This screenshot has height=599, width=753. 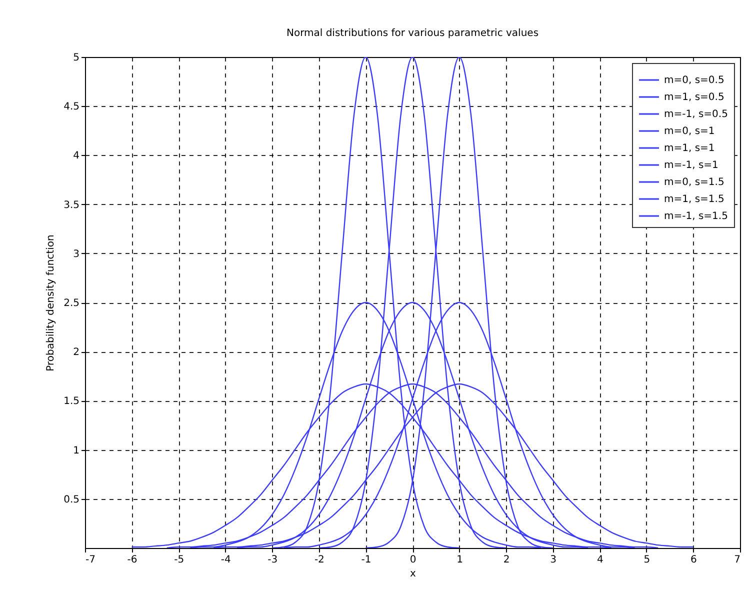 What do you see at coordinates (691, 165) in the screenshot?
I see `legend-label: m=-1, s=1` at bounding box center [691, 165].